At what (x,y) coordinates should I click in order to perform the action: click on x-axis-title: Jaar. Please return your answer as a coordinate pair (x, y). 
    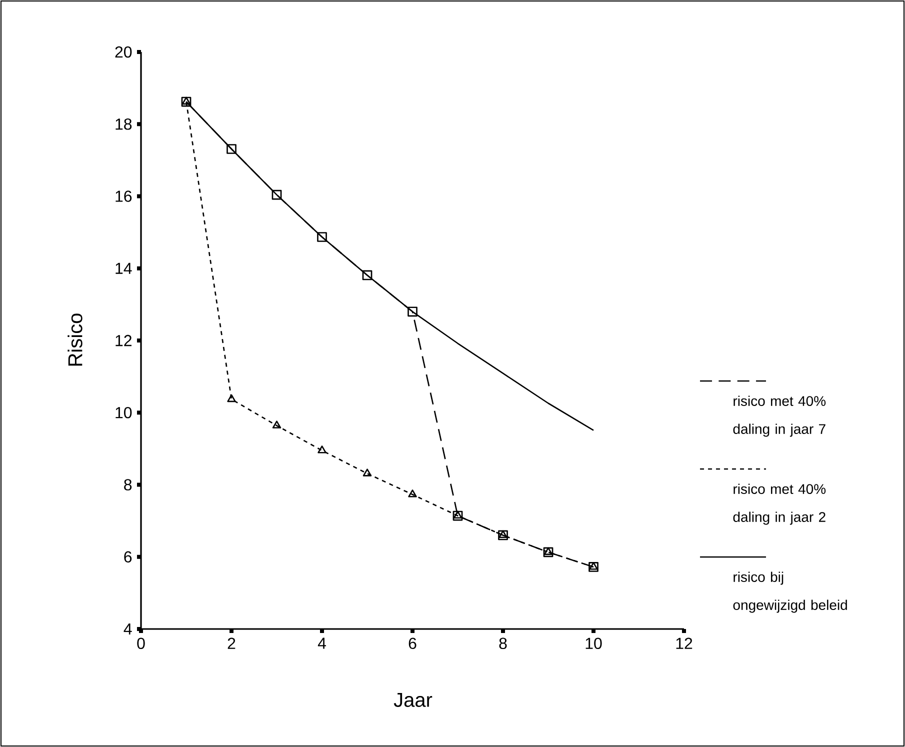
    Looking at the image, I should click on (413, 700).